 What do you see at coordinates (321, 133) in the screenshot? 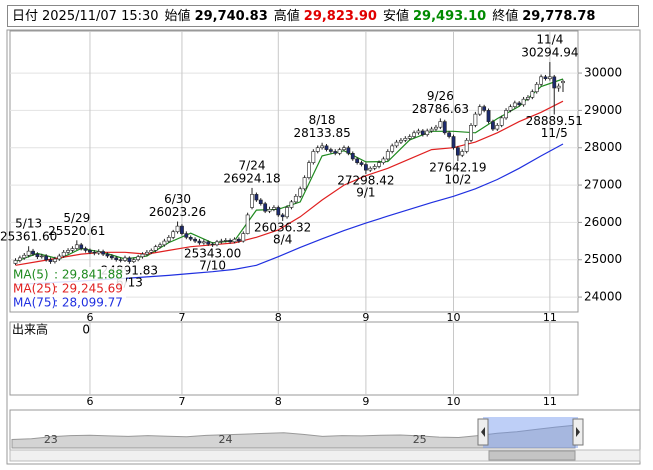
I see `annotation-value: 28133.85` at bounding box center [321, 133].